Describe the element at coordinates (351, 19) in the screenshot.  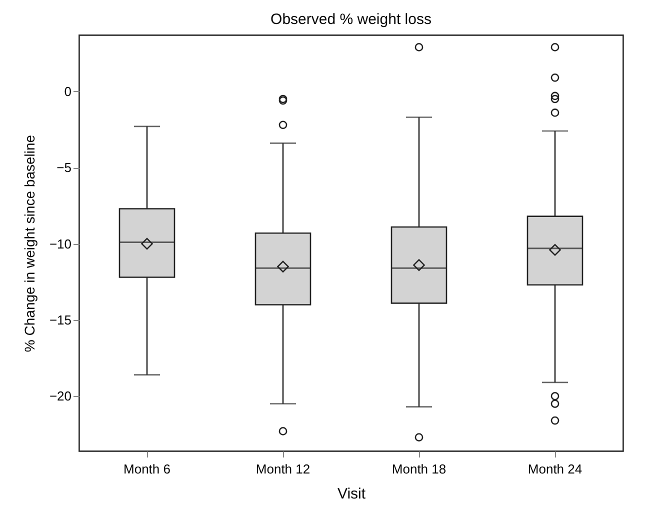
I see `chart-title: Observed % weight loss` at that location.